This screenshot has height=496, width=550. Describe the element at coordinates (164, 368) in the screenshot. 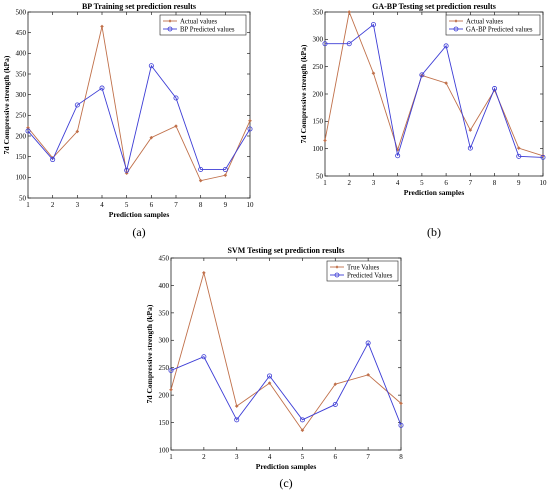

I see `y-tick-label: 250` at that location.